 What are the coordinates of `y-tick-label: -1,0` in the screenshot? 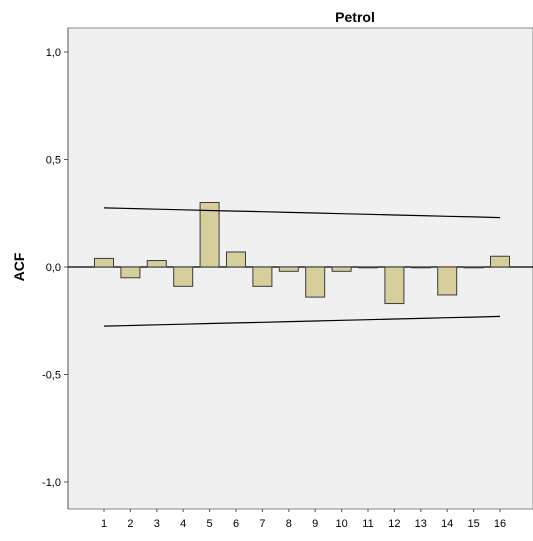 It's located at (51, 483).